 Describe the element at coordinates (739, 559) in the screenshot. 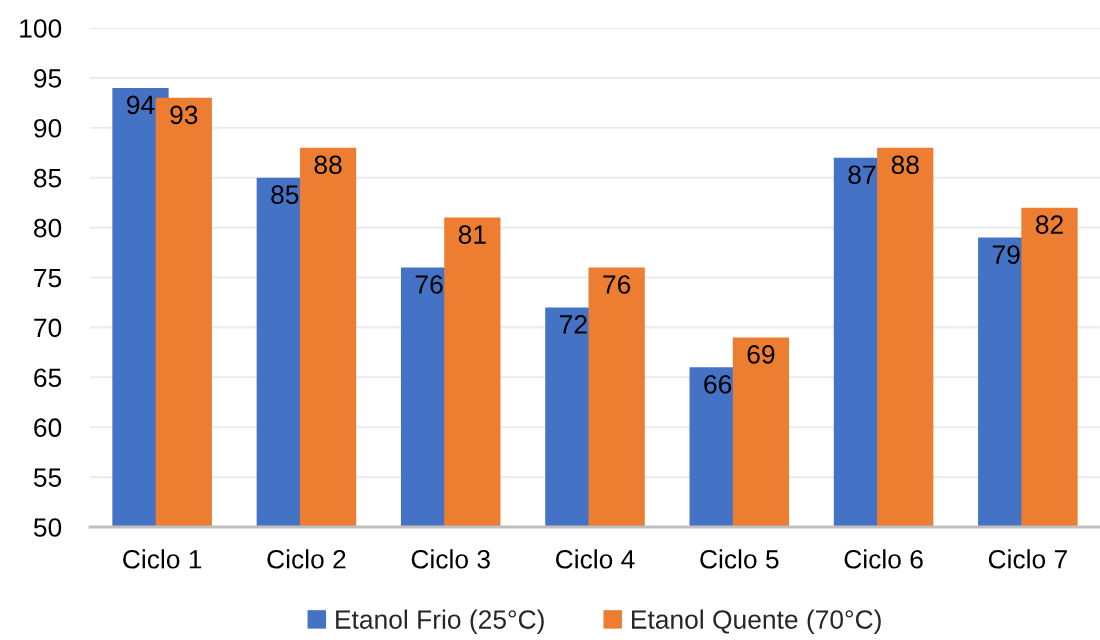

I see `x-tick-label: Ciclo 5` at that location.